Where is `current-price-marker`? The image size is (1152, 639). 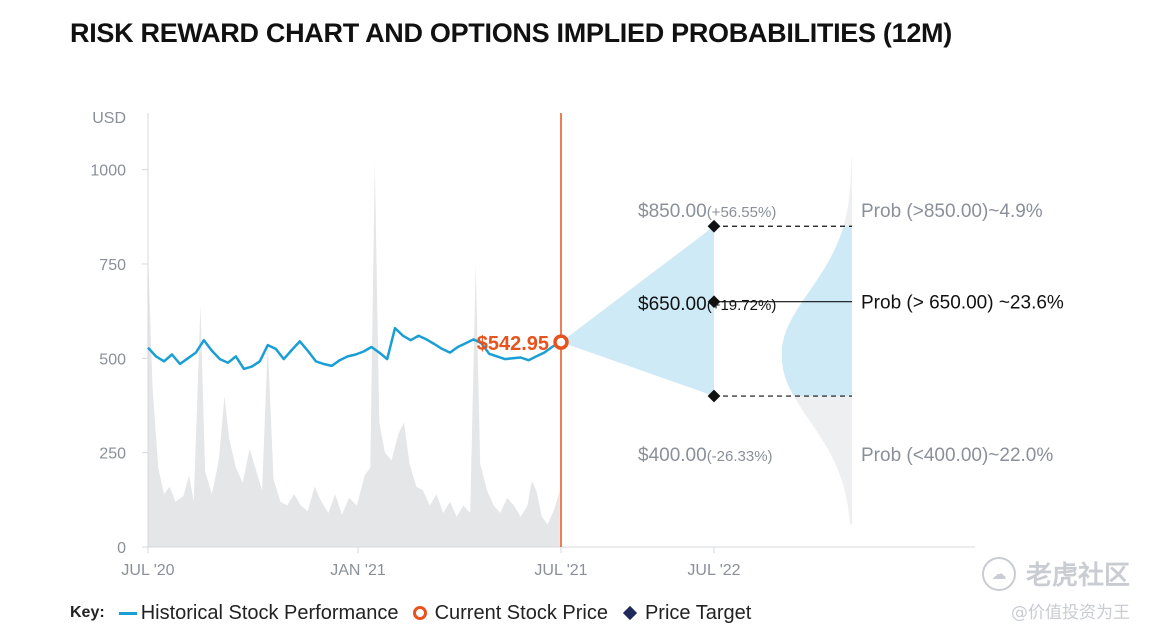 current-price-marker is located at coordinates (561, 342).